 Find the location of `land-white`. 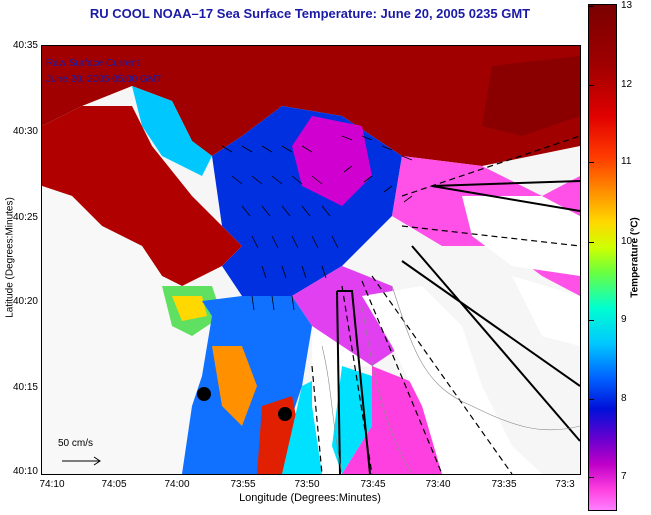

land-white is located at coordinates (127, 330).